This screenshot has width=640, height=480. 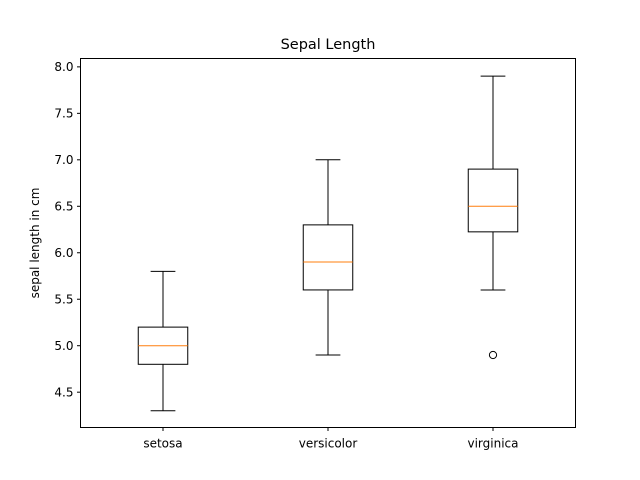 I want to click on y-tick-label: 6.0, so click(x=63, y=253).